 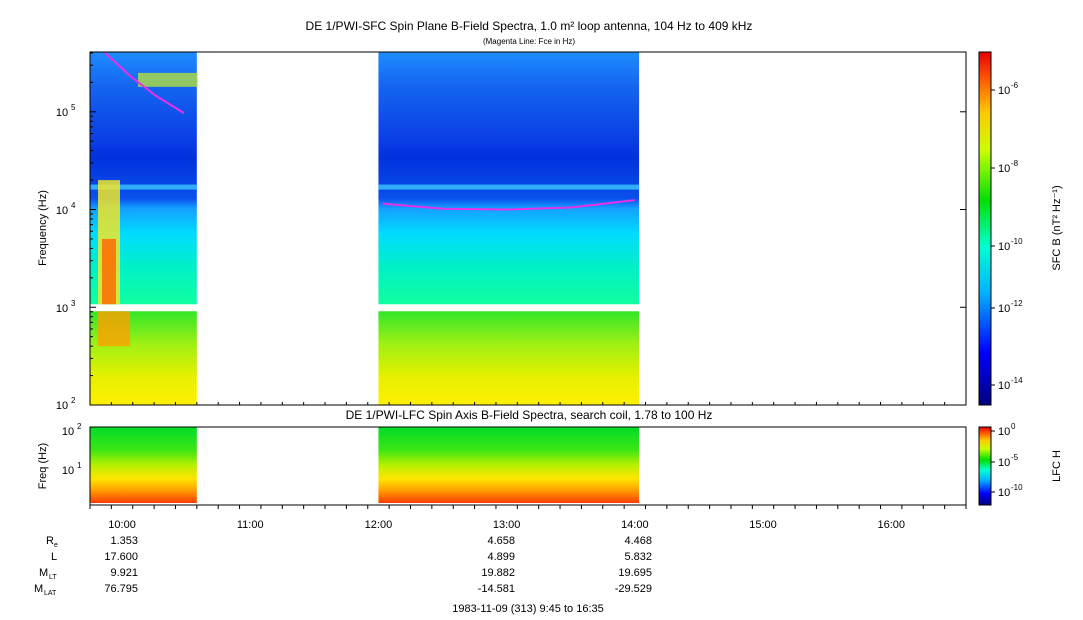 What do you see at coordinates (345, 574) in the screenshot?
I see `ephemeris-row-mlt: M LT 9.921 19.882 19.695` at bounding box center [345, 574].